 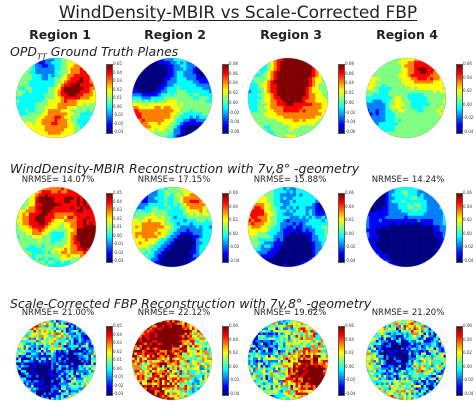 I want to click on colorbar-tick-label: -0.01, so click(x=118, y=243).